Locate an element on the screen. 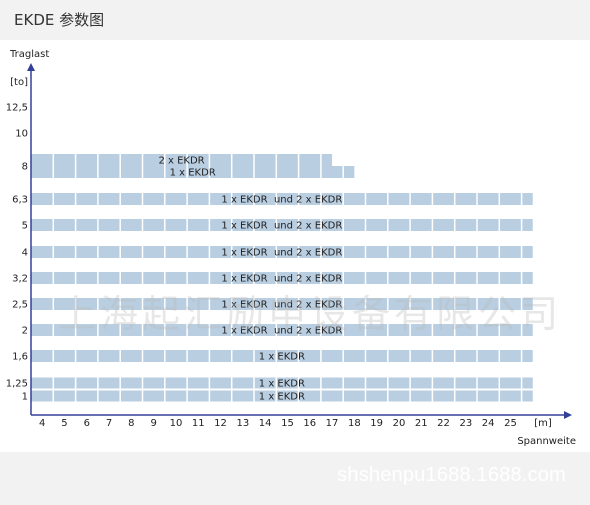  x-tick-label: 8 is located at coordinates (131, 423).